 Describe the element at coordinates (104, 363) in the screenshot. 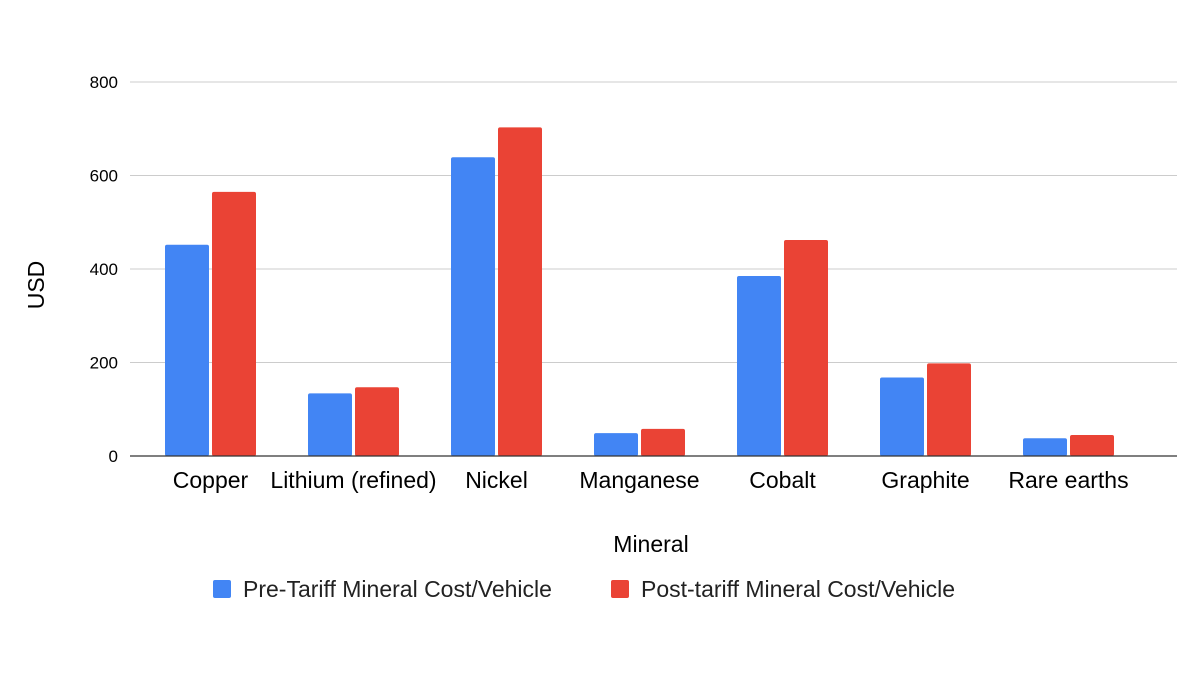

I see `y-tick-label: 200` at that location.